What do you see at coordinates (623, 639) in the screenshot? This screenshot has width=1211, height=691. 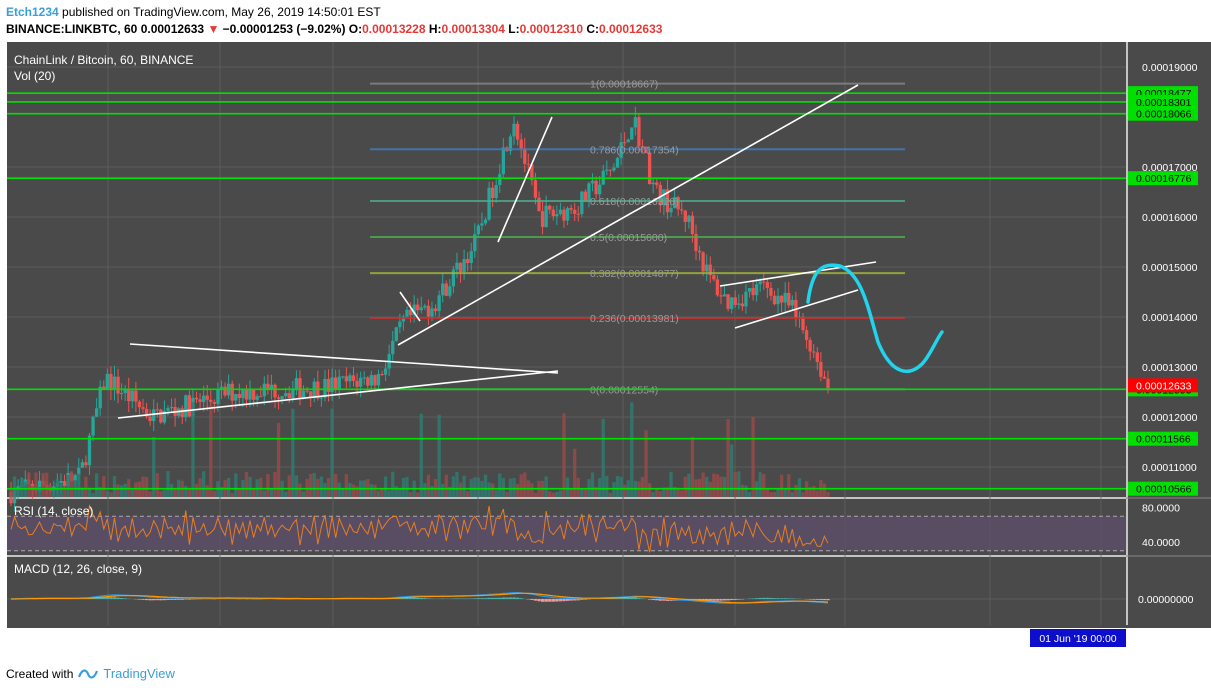 I see `time-tick-label: 24` at bounding box center [623, 639].